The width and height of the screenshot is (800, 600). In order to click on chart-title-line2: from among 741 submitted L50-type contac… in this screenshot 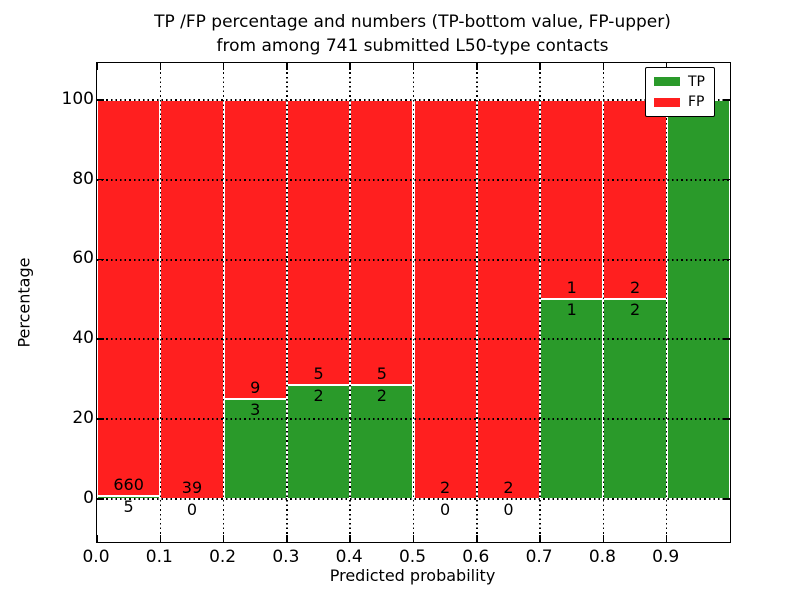, I will do `click(412, 46)`.